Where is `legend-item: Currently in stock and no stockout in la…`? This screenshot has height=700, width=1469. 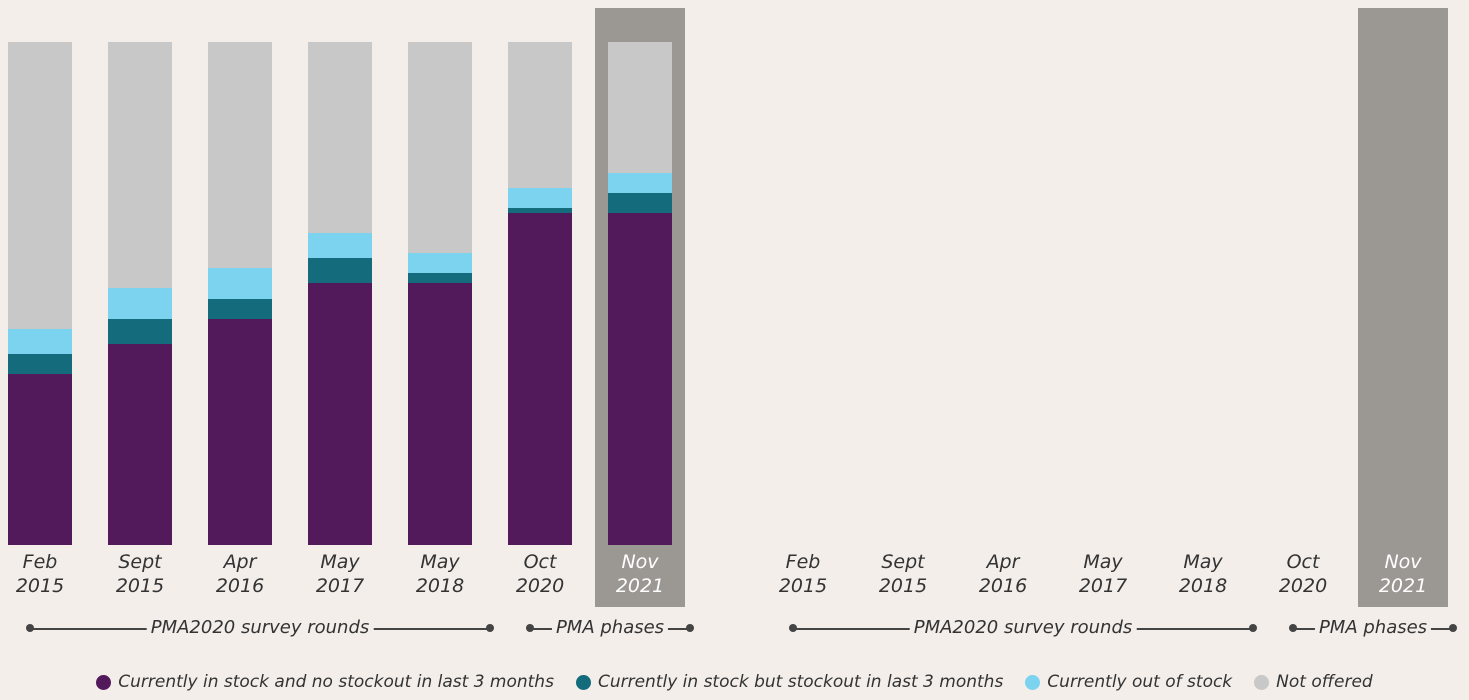
legend-item: Currently in stock and no stockout in la… is located at coordinates (325, 682).